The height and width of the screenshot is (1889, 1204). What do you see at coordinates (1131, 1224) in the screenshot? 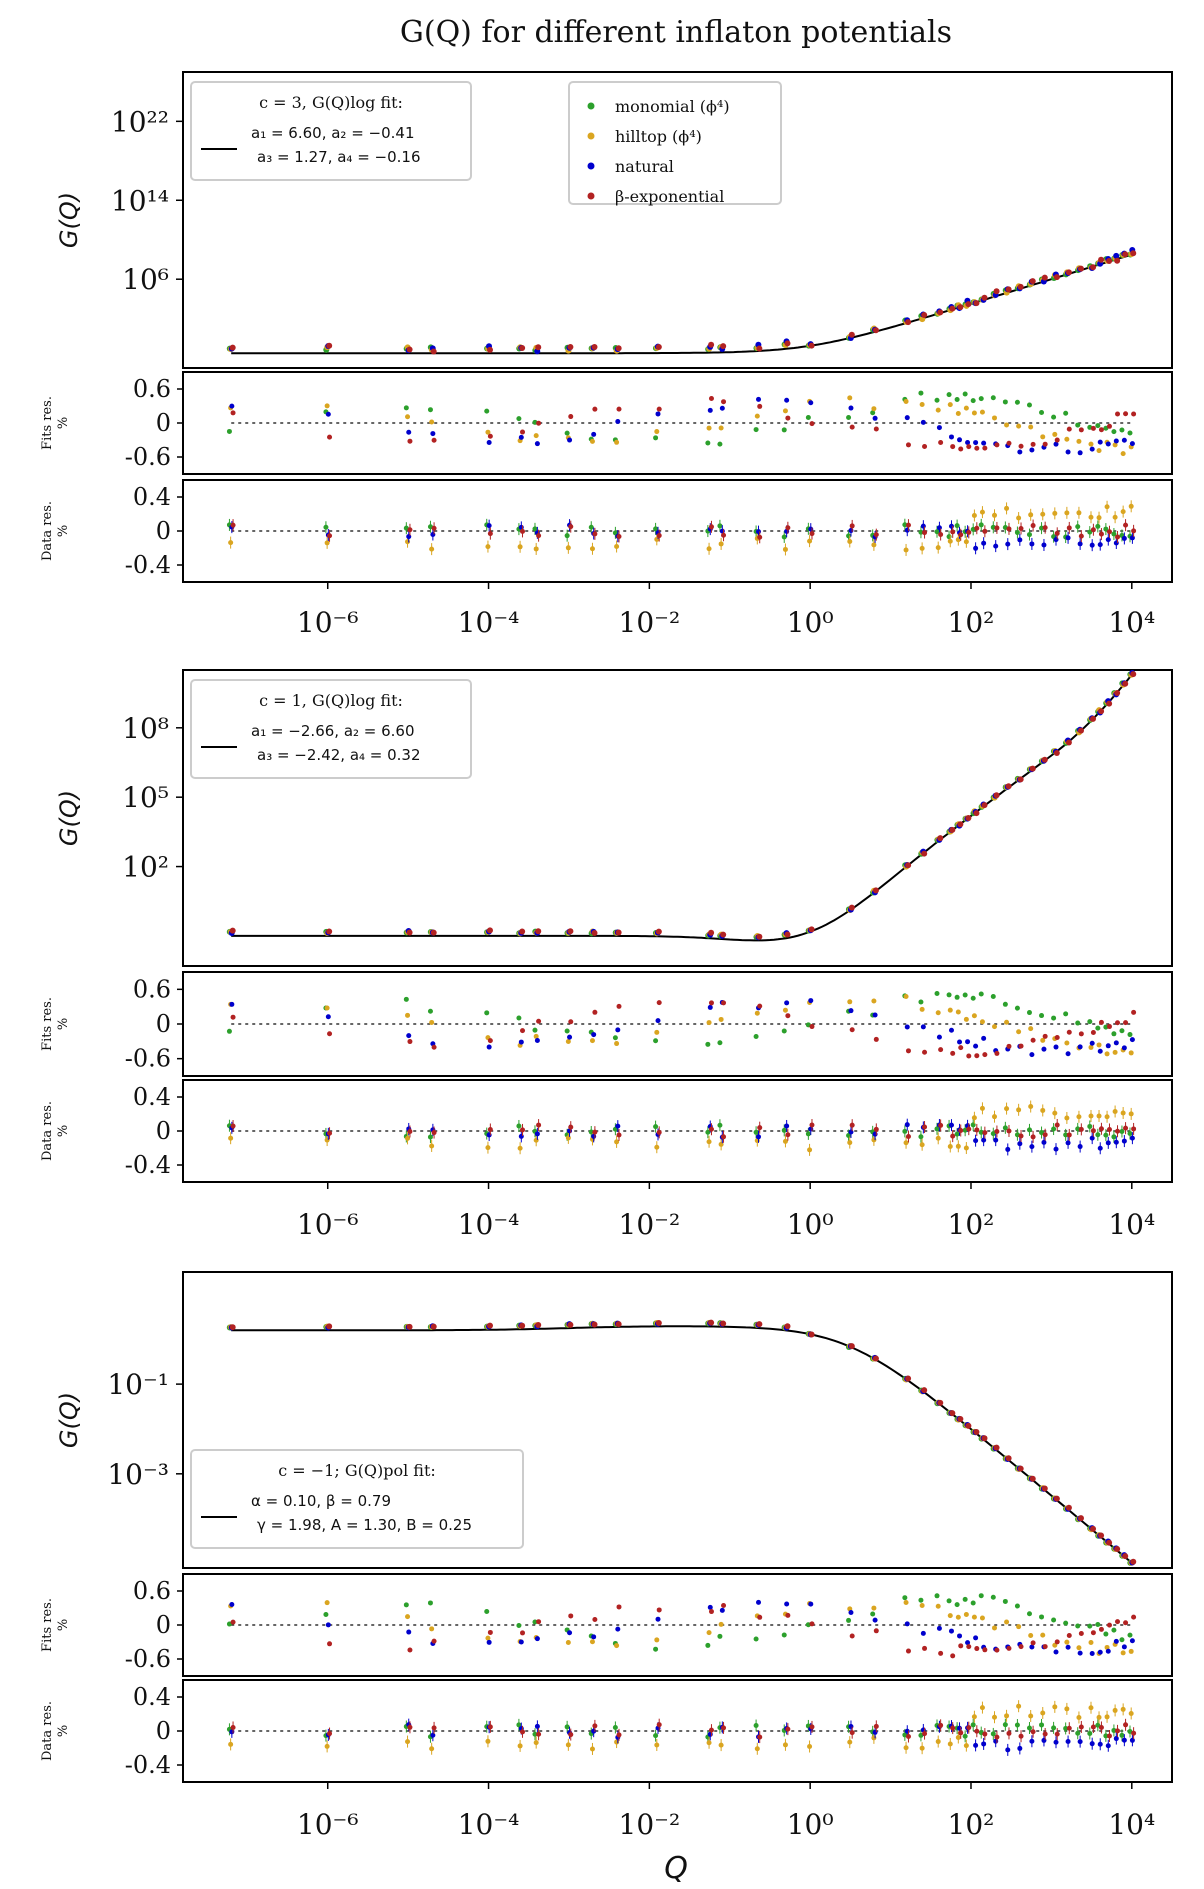
I see `x-tick-label: 10⁴` at bounding box center [1131, 1224].